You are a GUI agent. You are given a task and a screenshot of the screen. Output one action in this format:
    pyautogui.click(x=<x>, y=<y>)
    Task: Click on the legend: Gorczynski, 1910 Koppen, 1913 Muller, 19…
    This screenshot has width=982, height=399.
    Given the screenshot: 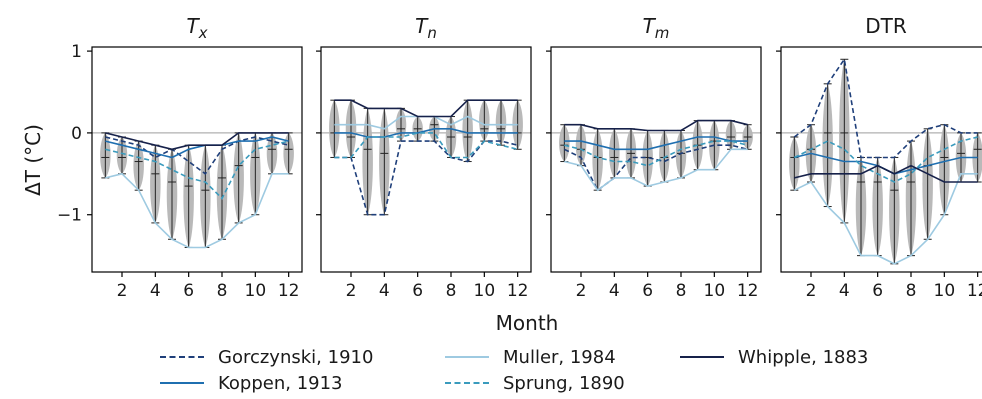 What is the action you would take?
    pyautogui.click(x=540, y=369)
    